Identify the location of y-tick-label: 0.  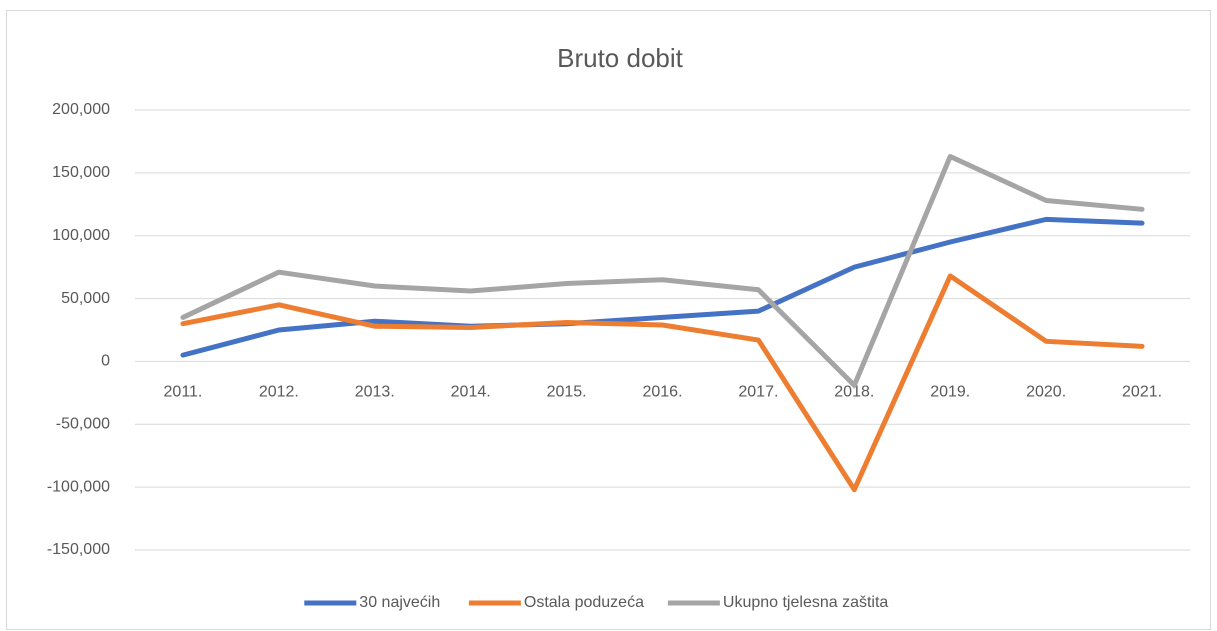
(105, 361).